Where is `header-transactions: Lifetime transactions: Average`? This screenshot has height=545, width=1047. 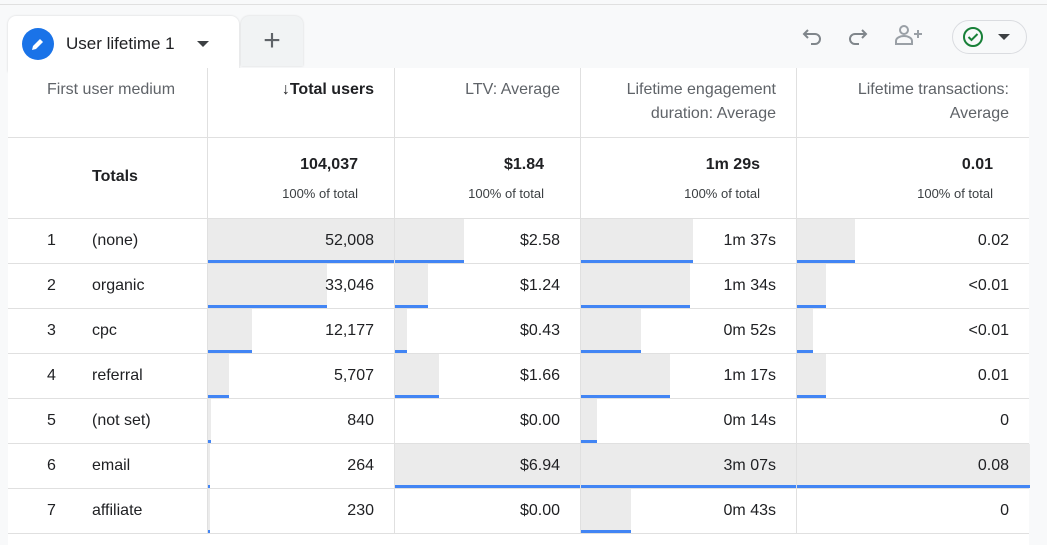
header-transactions: Lifetime transactions: Average is located at coordinates (912, 102).